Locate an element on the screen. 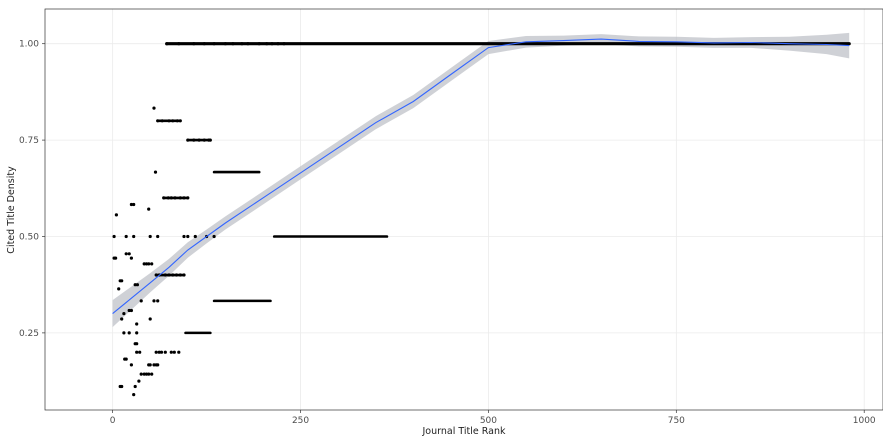 The image size is (883, 442). y-axis-title: Cited Title Density is located at coordinates (11, 210).